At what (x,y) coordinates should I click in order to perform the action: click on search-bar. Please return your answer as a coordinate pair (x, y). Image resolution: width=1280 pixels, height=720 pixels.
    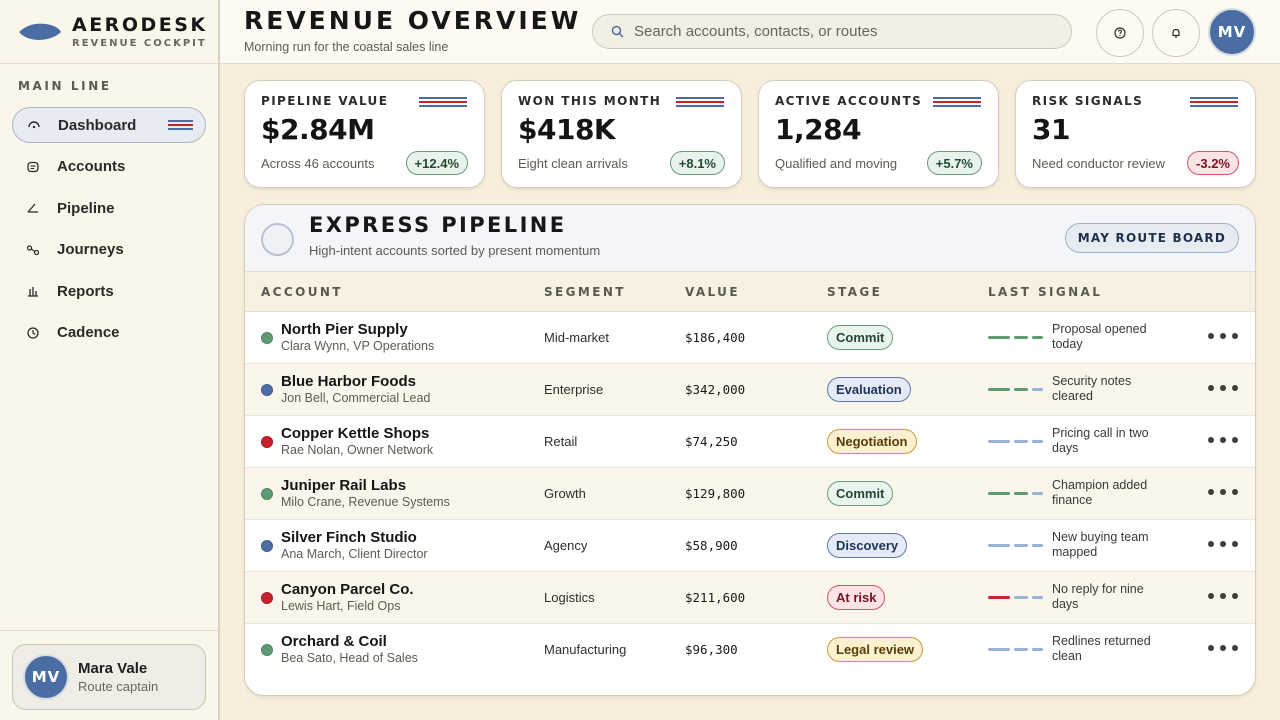
    Looking at the image, I should click on (832, 31).